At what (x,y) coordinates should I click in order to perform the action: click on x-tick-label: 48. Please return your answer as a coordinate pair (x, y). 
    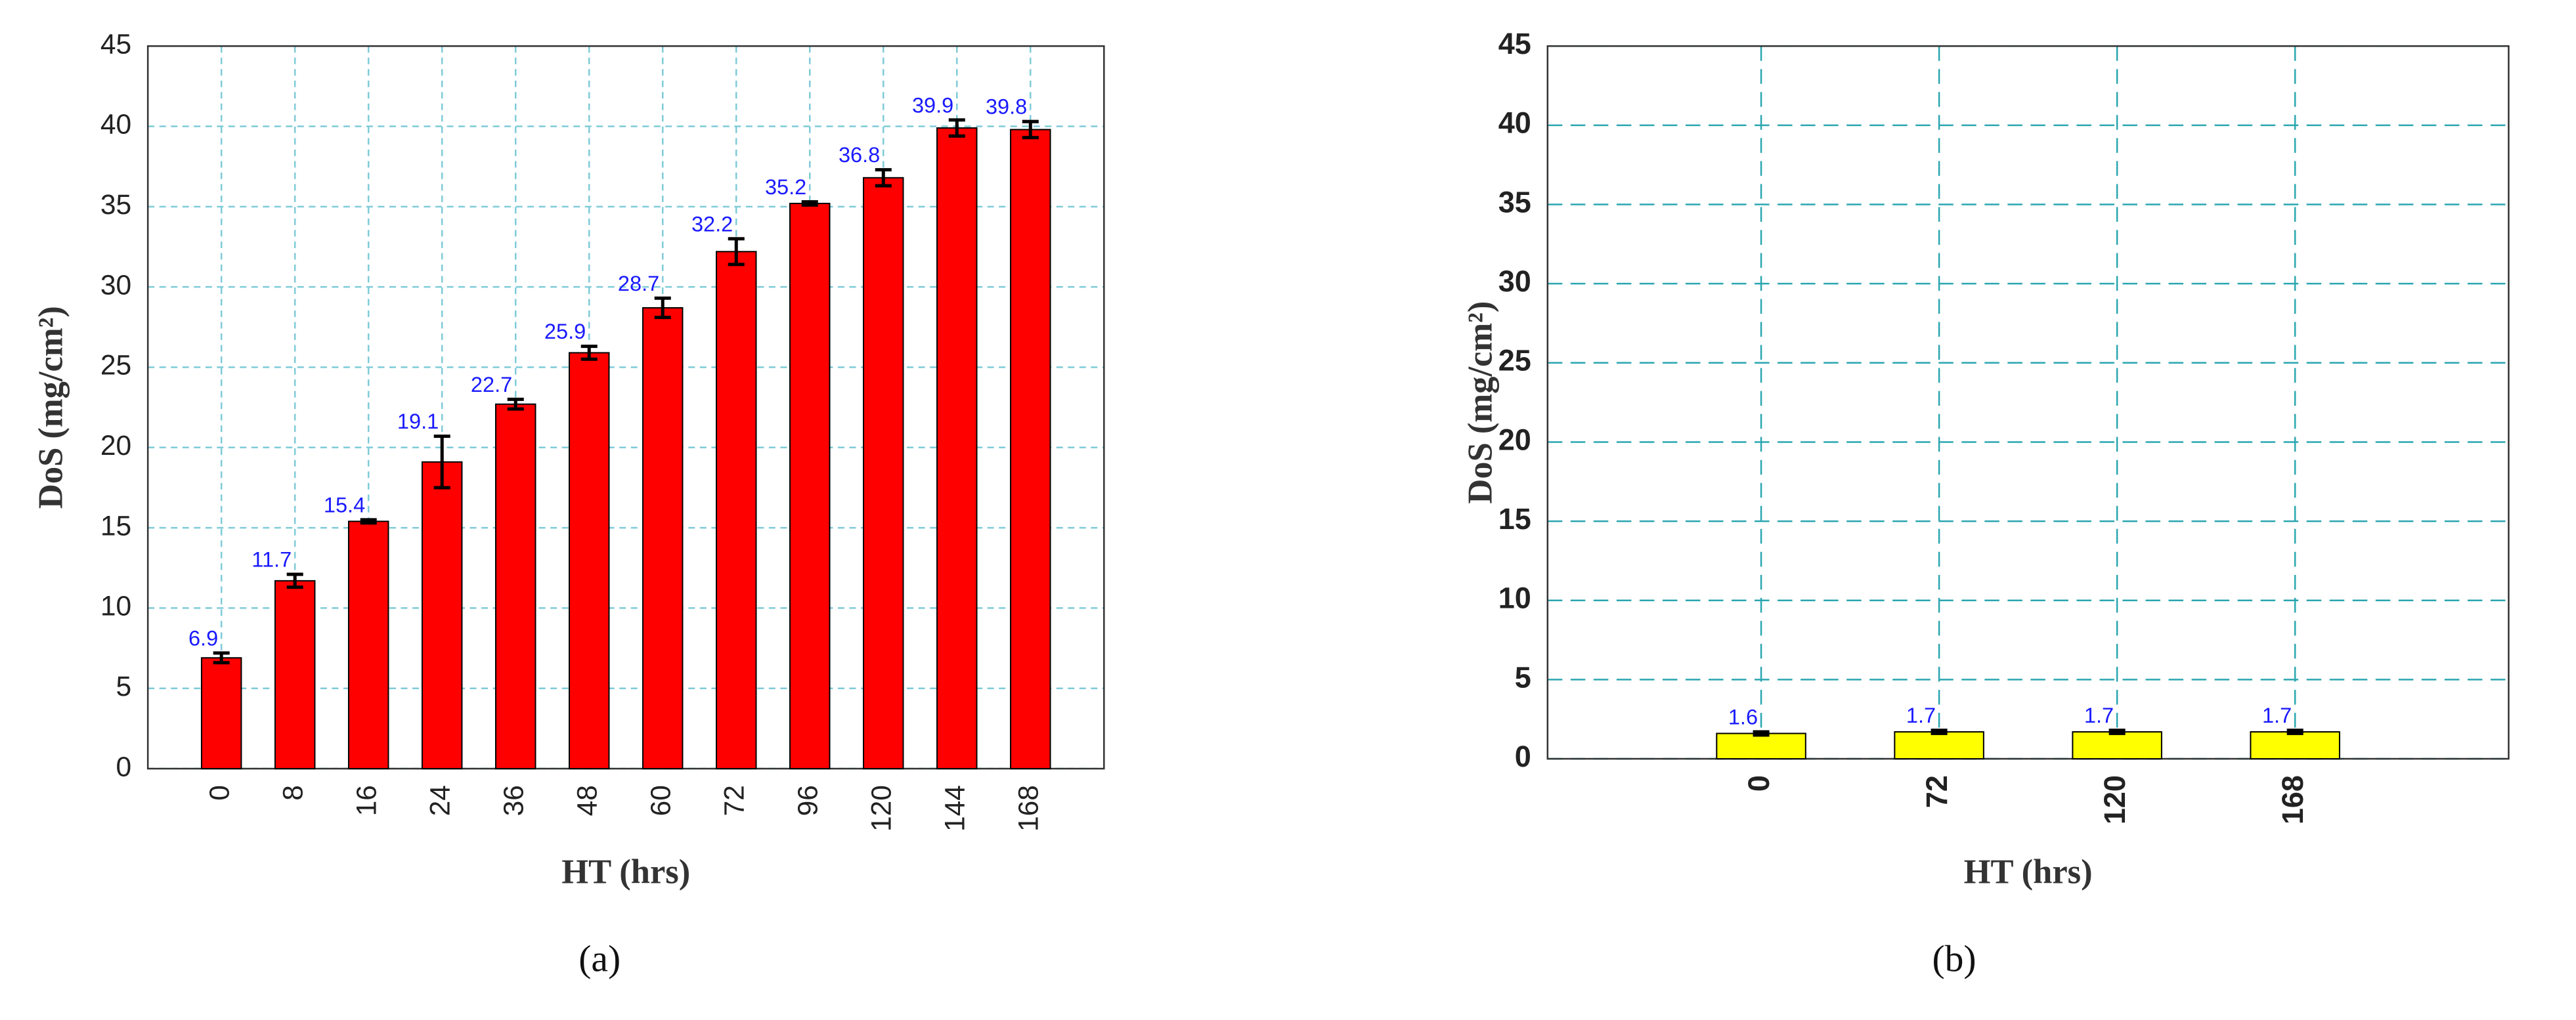
    Looking at the image, I should click on (587, 800).